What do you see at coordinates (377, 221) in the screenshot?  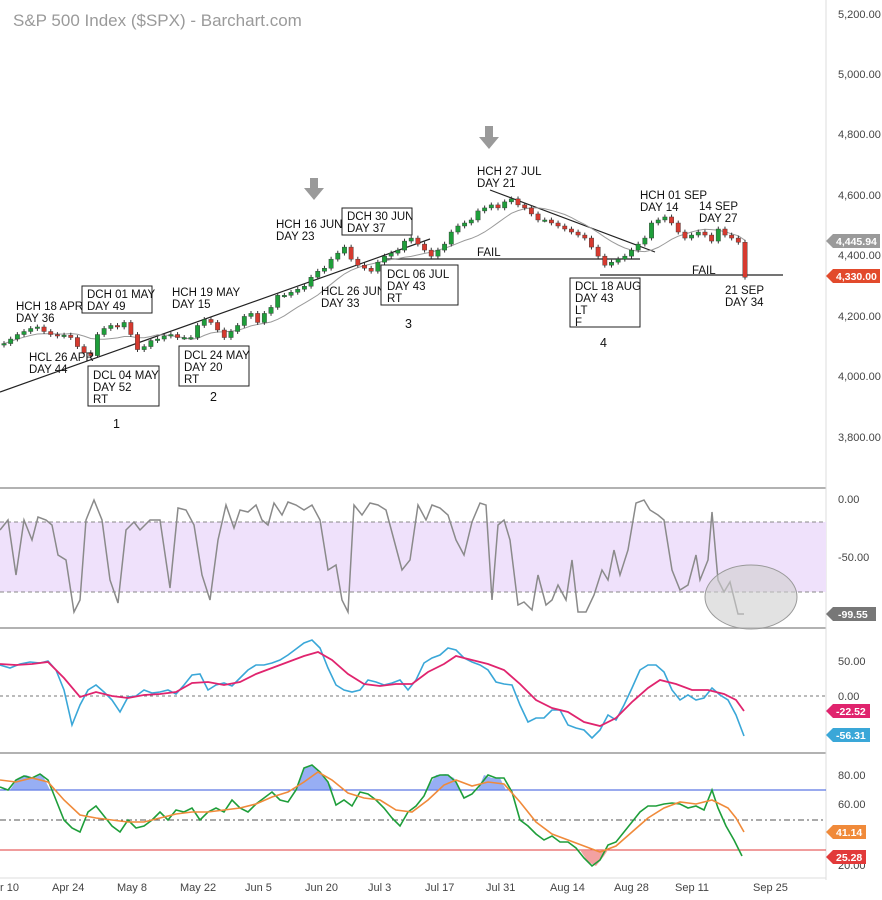 I see `annotation-dch-jun: DCH 30 JUN DAY 37` at bounding box center [377, 221].